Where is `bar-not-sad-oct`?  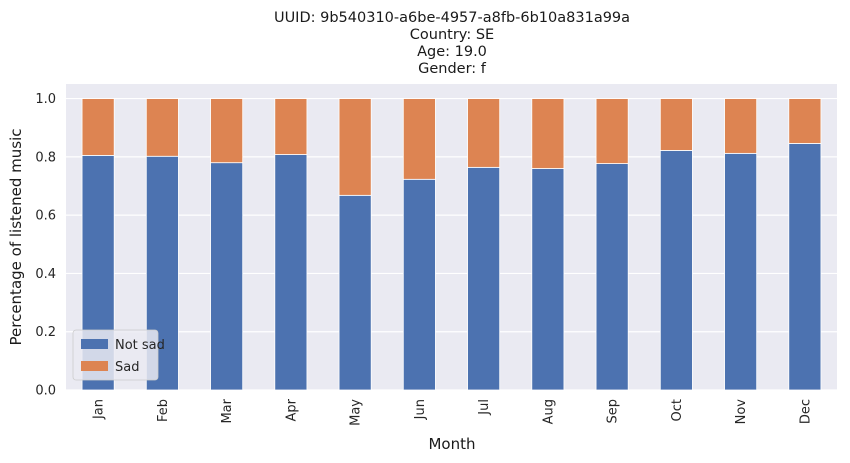
bar-not-sad-oct is located at coordinates (676, 270).